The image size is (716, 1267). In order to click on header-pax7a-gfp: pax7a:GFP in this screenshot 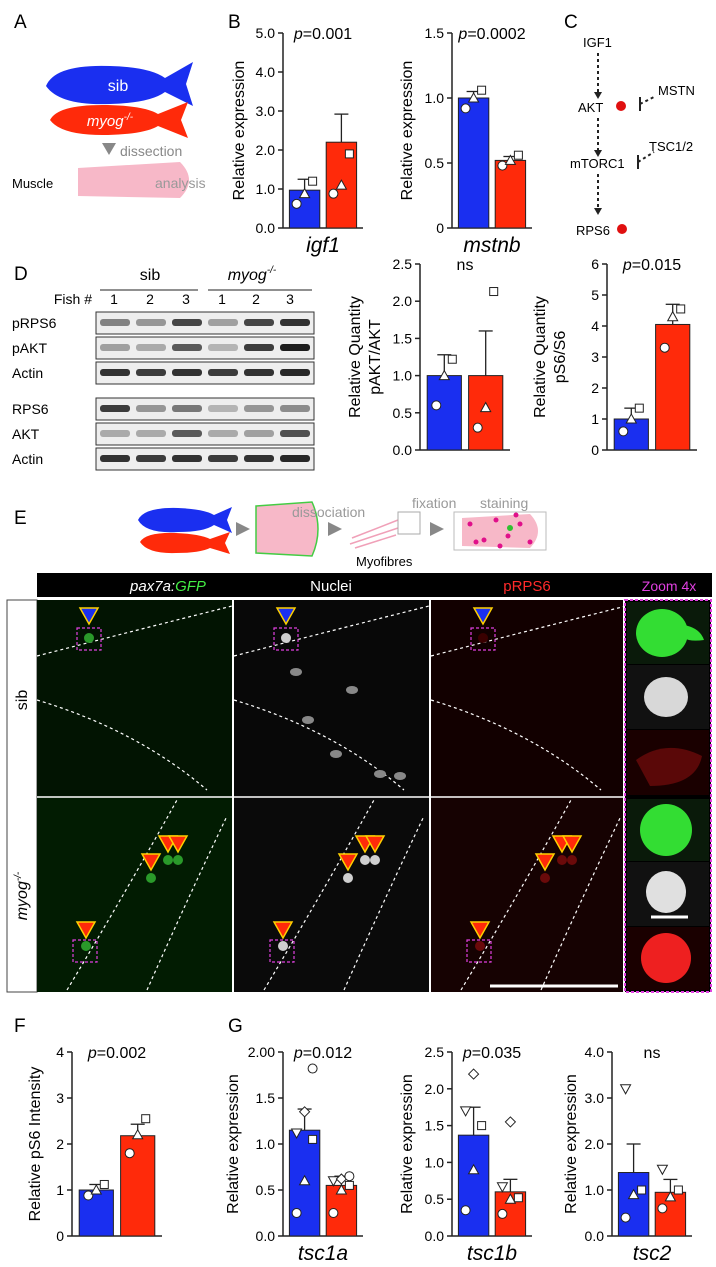, I will do `click(167, 586)`.